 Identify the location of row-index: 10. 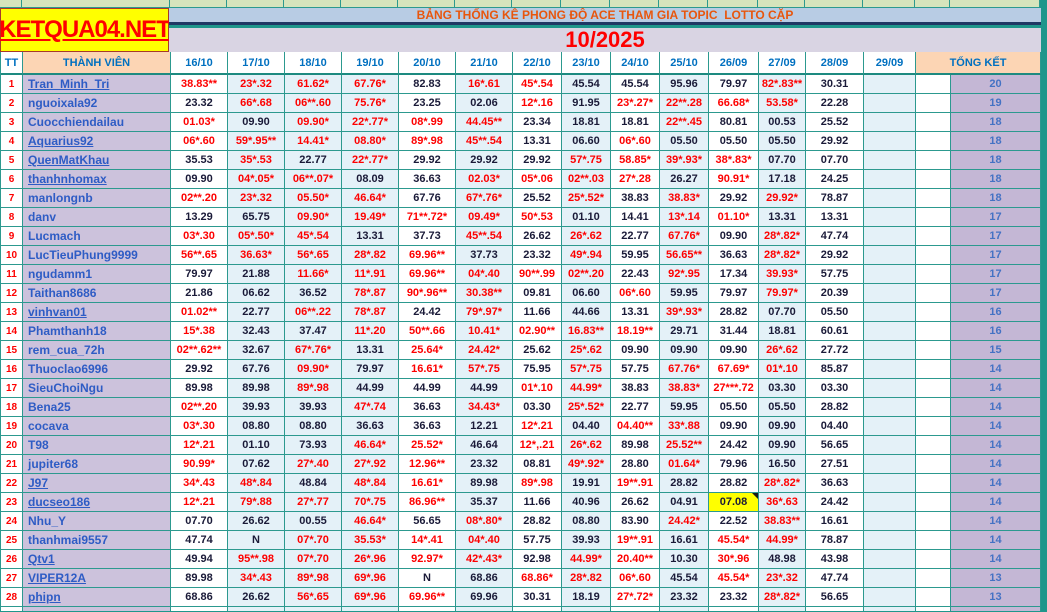
(12, 255).